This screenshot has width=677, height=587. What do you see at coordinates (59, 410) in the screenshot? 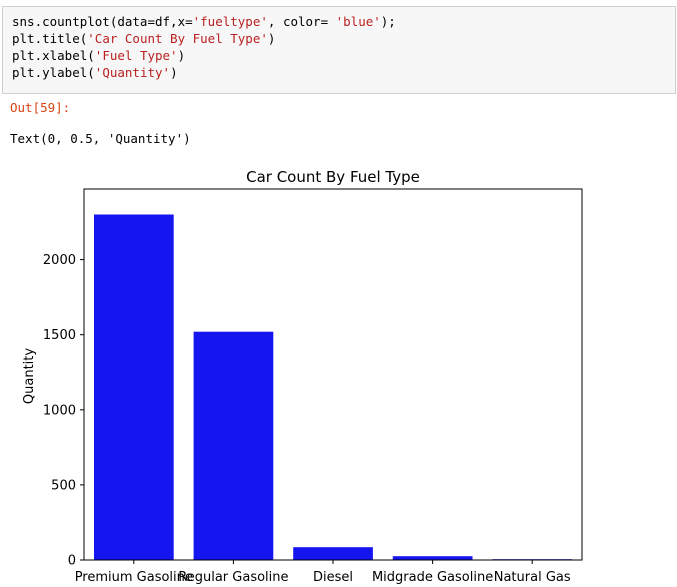
I see `y-tick-label: 1000` at bounding box center [59, 410].